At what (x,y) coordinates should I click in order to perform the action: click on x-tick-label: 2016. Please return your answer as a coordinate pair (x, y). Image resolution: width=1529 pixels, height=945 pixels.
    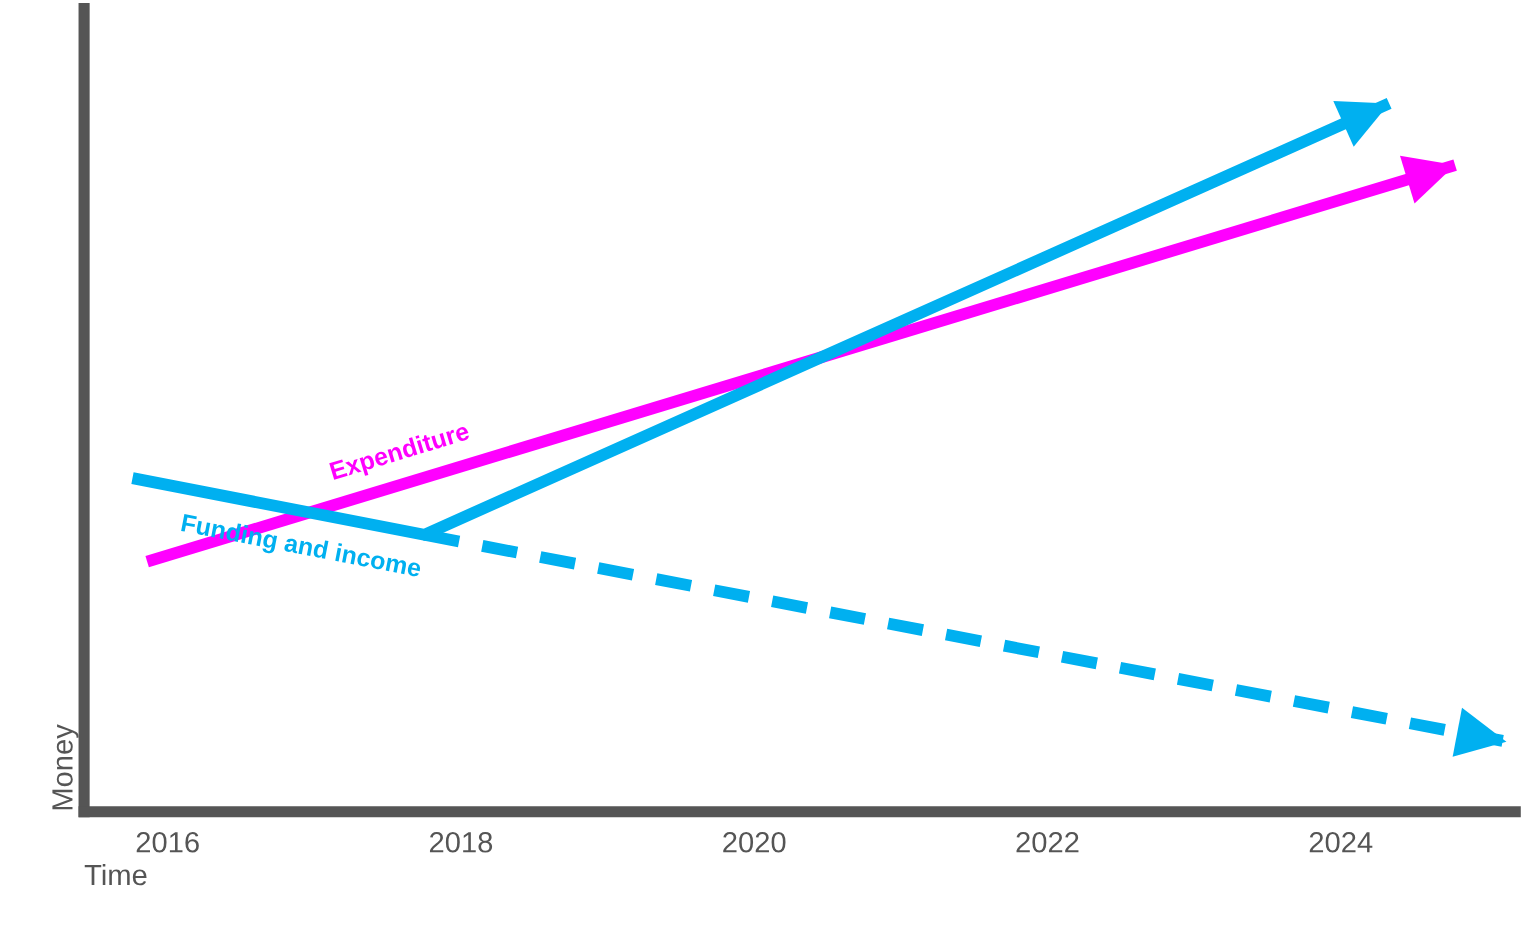
    Looking at the image, I should click on (167, 842).